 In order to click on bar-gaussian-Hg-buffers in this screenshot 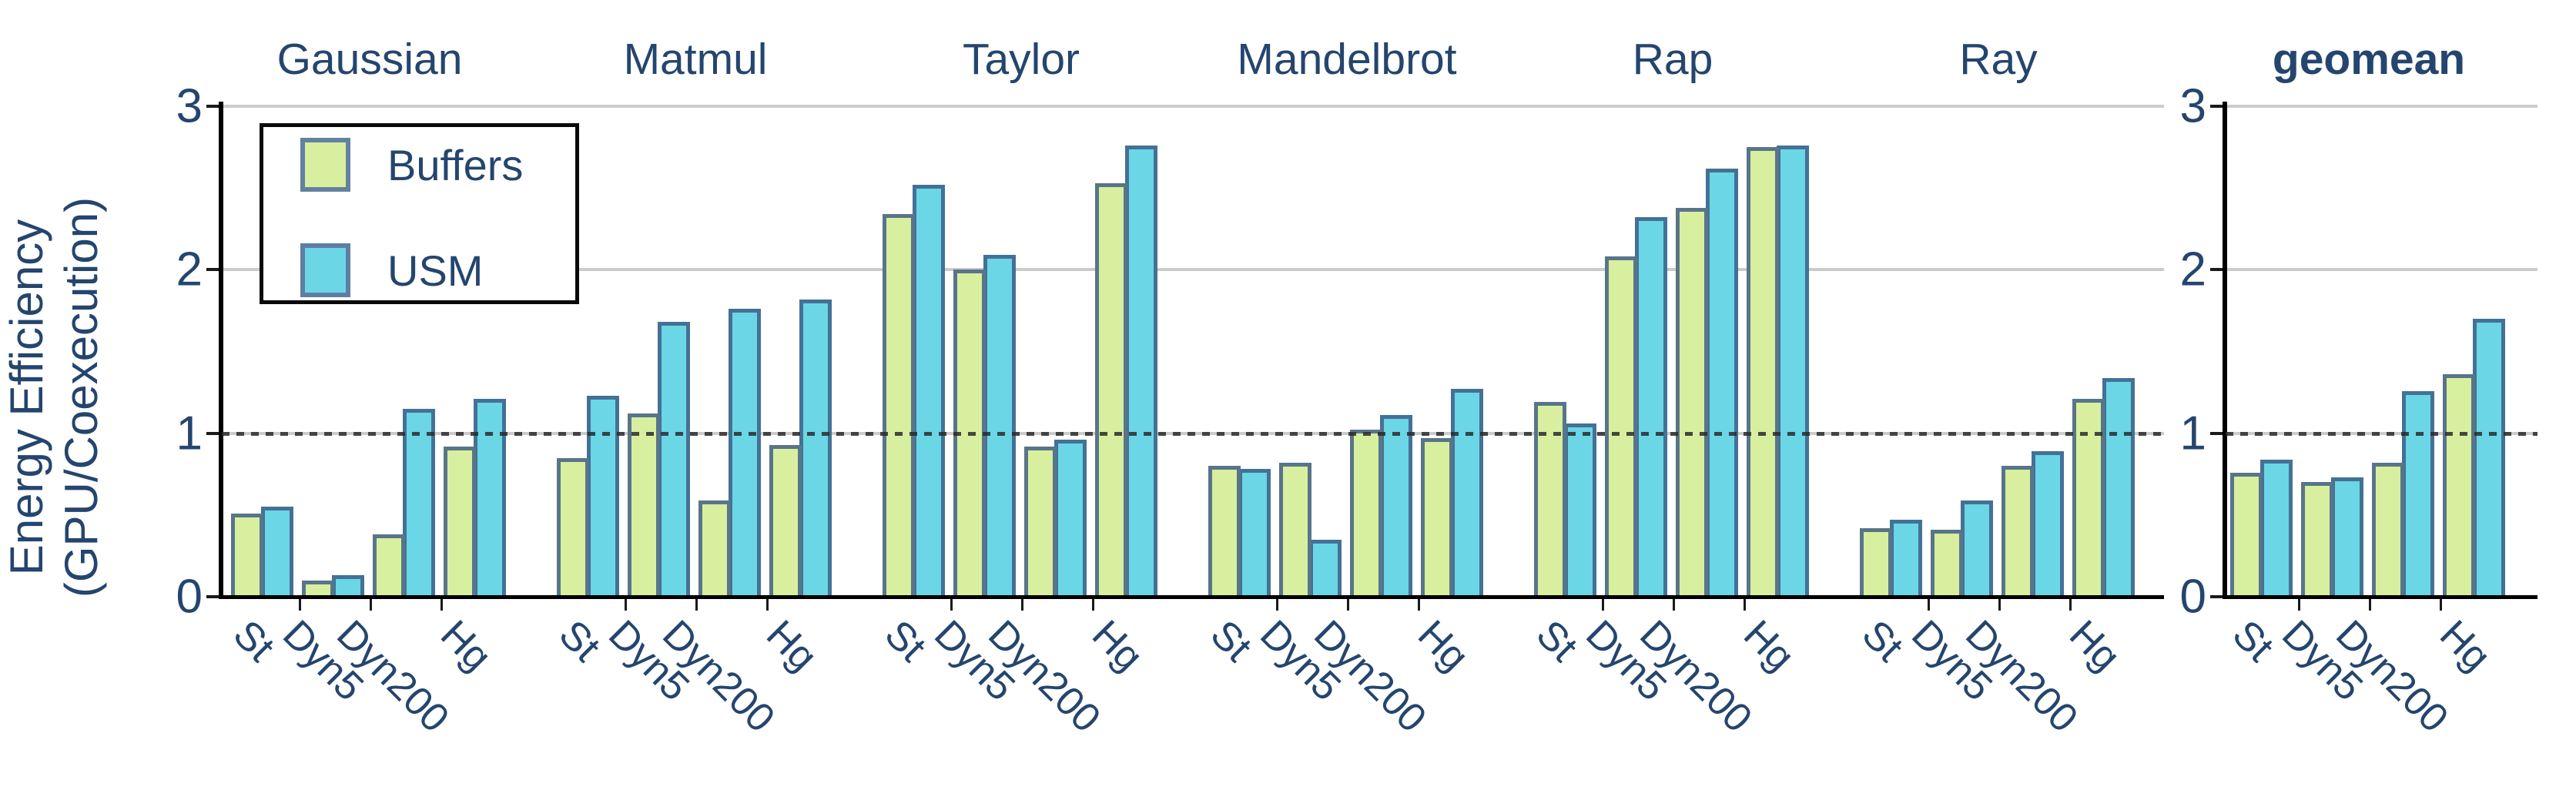, I will do `click(460, 522)`.